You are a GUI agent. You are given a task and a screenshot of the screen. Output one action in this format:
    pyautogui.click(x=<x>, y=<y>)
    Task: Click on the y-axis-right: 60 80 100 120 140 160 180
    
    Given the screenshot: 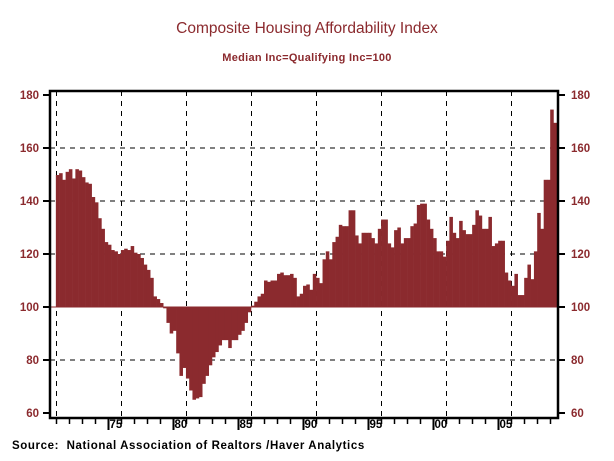 What is the action you would take?
    pyautogui.click(x=574, y=255)
    